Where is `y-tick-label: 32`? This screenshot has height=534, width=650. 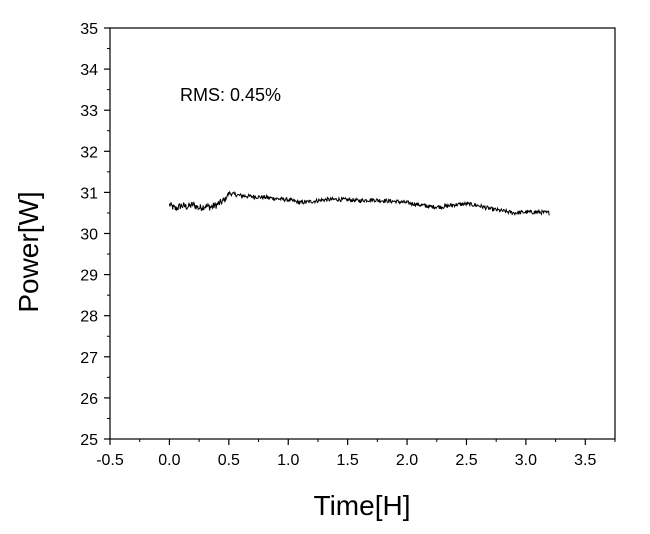
y-tick-label: 32 is located at coordinates (89, 152).